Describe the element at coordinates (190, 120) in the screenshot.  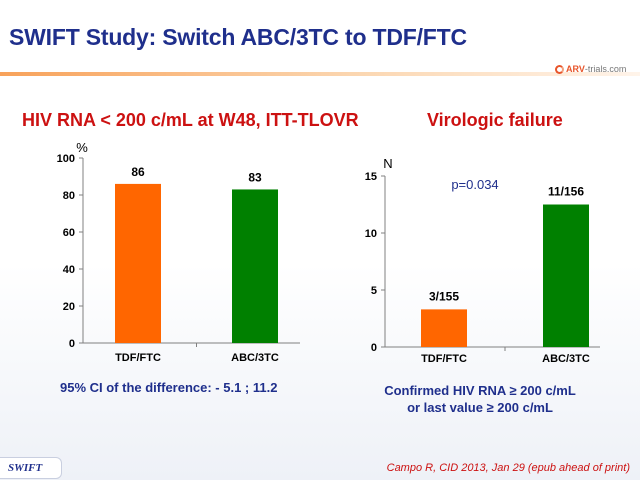
I see `chart-1-title: HIV RNA < 200 c/mL at W48, ITT-TLOVR` at that location.